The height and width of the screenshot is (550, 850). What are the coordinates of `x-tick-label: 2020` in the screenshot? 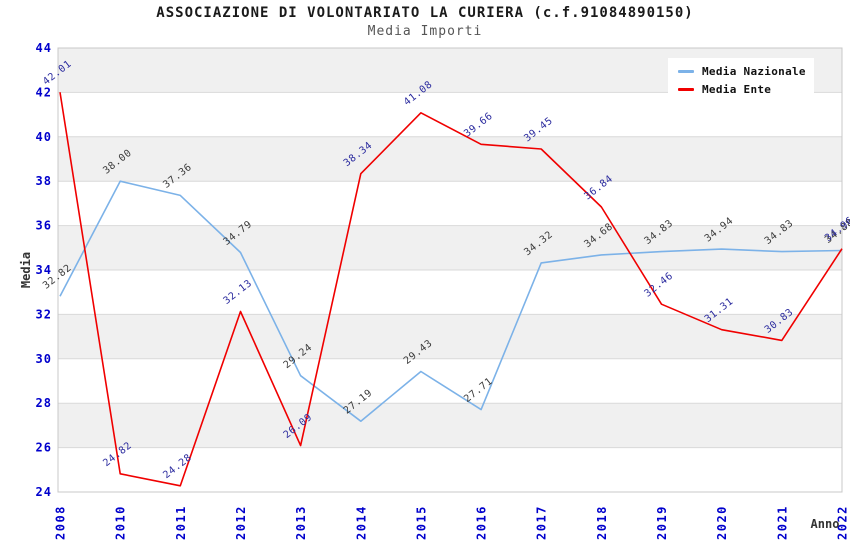 It's located at (722, 522).